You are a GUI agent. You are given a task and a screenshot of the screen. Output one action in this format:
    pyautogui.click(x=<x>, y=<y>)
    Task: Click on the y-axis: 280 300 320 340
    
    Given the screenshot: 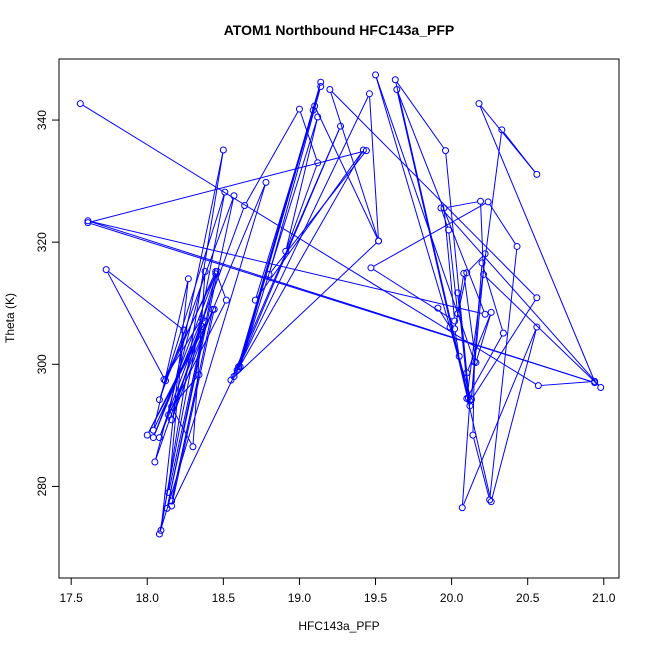 What is the action you would take?
    pyautogui.click(x=47, y=303)
    